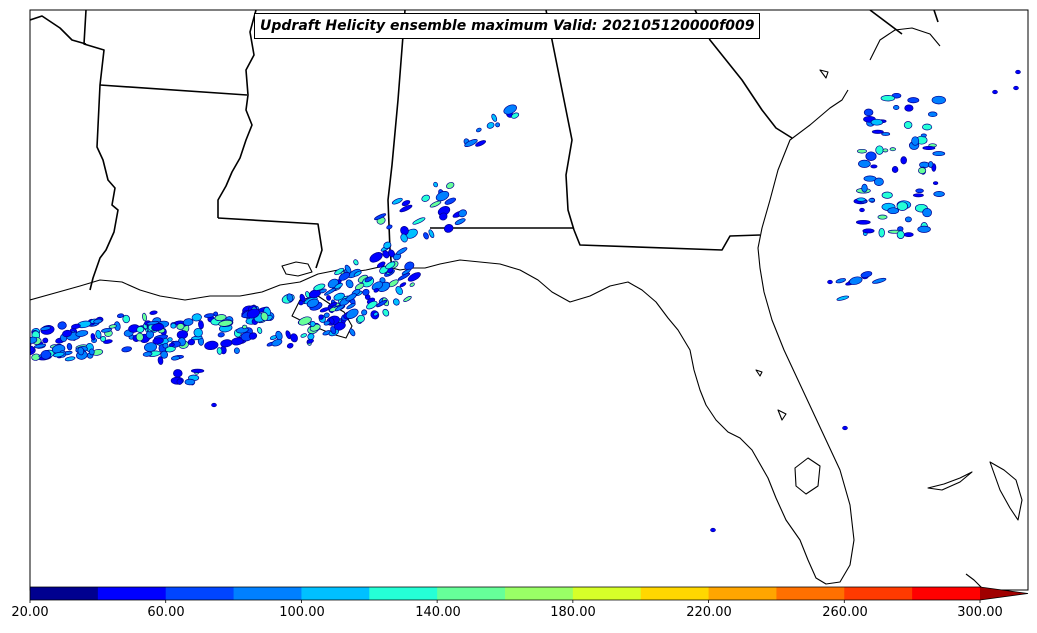 This screenshot has height=633, width=1037. Describe the element at coordinates (166, 612) in the screenshot. I see `colorbar-tick-label: 60.00` at that location.